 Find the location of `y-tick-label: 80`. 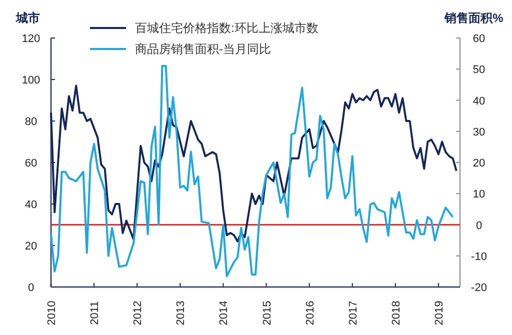

y-tick-label: 80 is located at coordinates (31, 122).